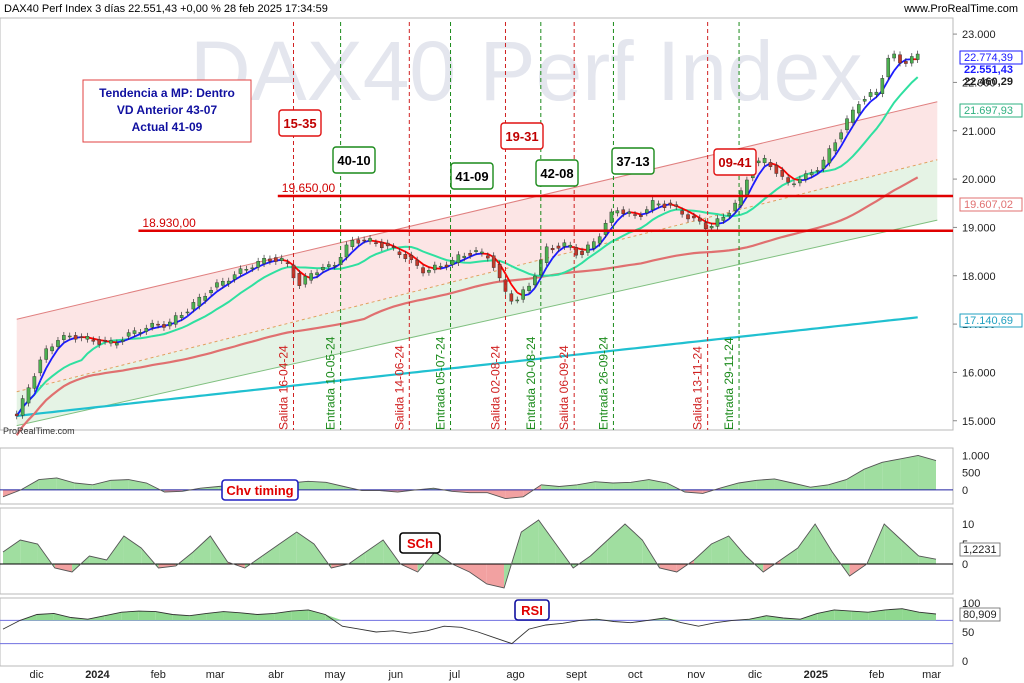 The width and height of the screenshot is (1024, 683). What do you see at coordinates (521, 136) in the screenshot?
I see `week-box-label-3: 19-31` at bounding box center [521, 136].